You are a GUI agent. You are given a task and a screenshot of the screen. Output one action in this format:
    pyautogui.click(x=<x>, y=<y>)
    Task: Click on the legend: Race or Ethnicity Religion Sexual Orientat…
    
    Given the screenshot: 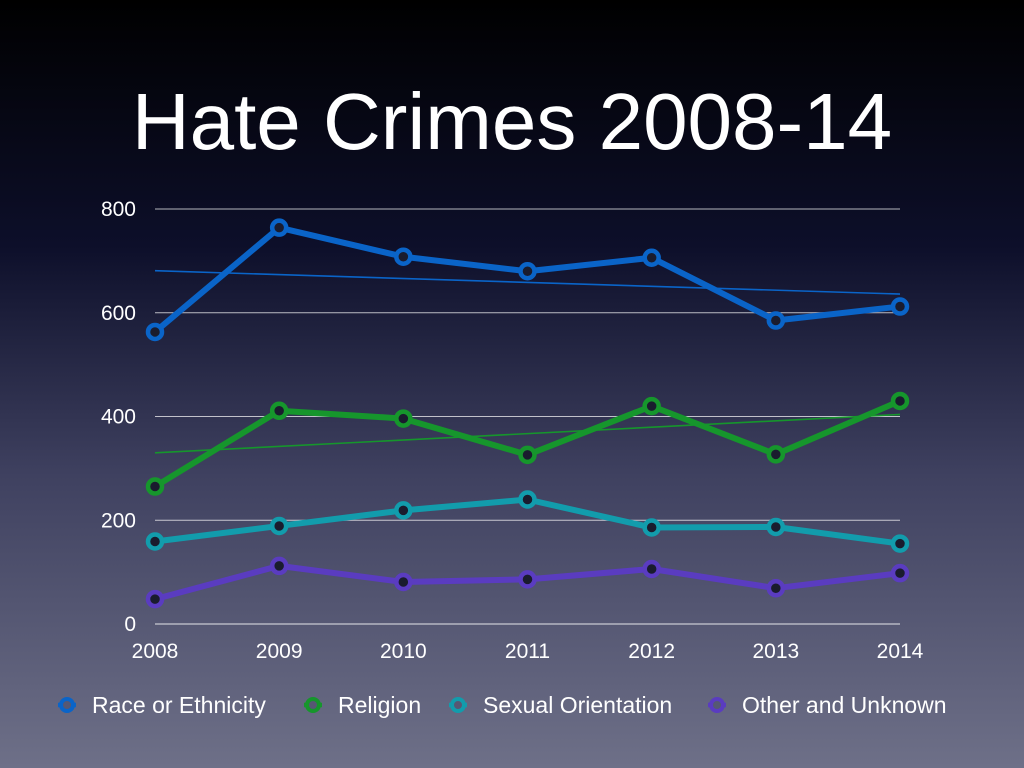 What is the action you would take?
    pyautogui.click(x=502, y=705)
    